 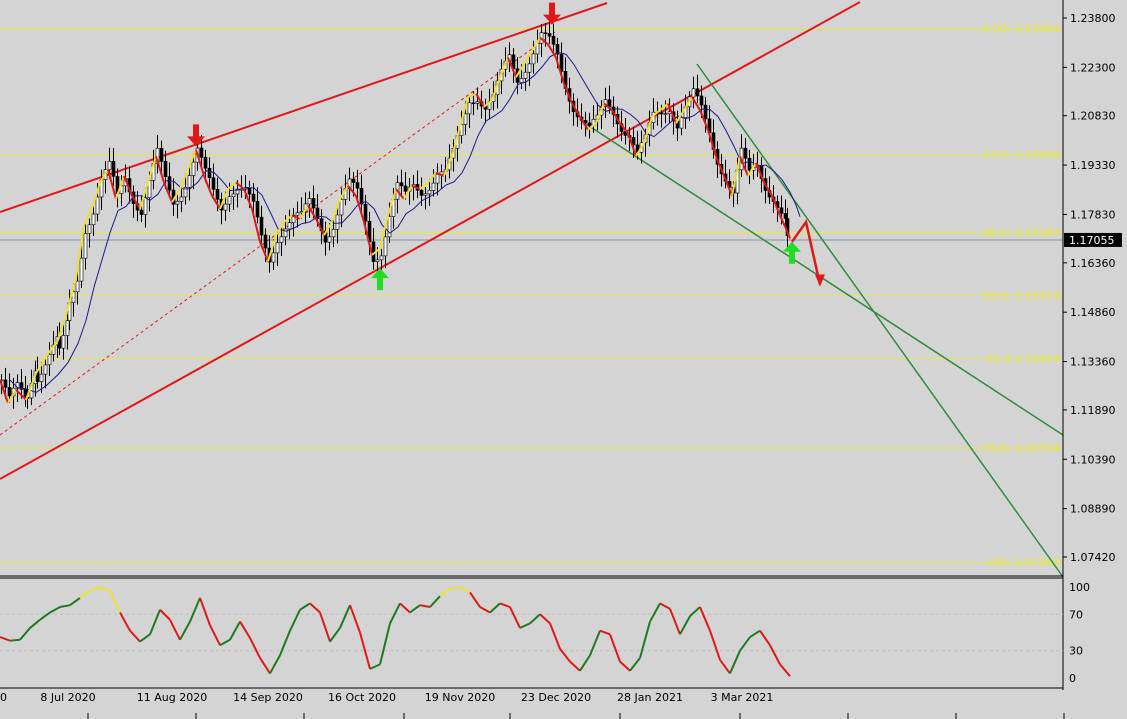 I want to click on buy-arrow-icon, so click(x=792, y=252).